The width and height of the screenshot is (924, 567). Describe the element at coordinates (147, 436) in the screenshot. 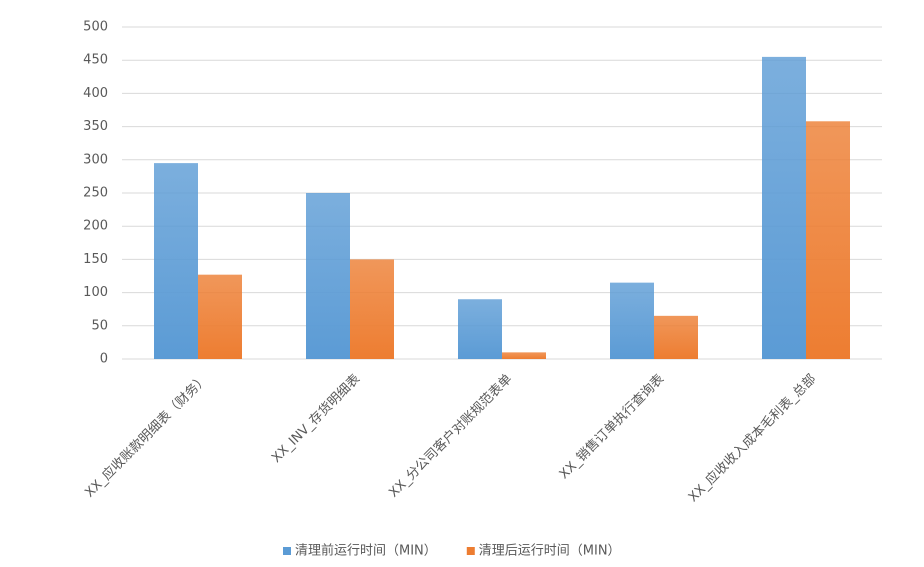

I see `x-tick-label: XX_应收账款明细表（财务）` at that location.